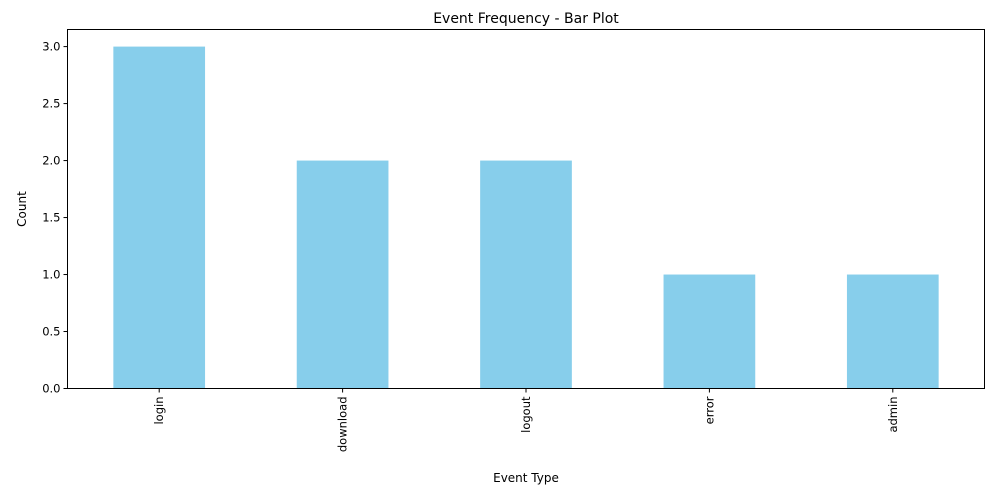 The height and width of the screenshot is (500, 1000). Describe the element at coordinates (526, 478) in the screenshot. I see `x-axis-label: Event Type` at that location.